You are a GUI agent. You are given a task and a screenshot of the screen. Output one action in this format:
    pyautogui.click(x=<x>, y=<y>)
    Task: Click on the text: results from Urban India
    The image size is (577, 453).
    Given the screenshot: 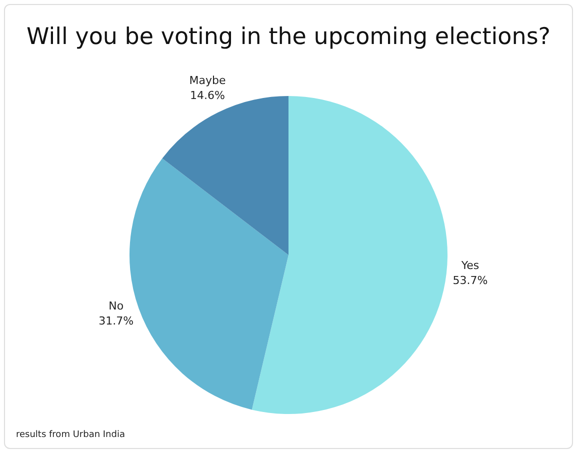 What is the action you would take?
    pyautogui.click(x=70, y=435)
    